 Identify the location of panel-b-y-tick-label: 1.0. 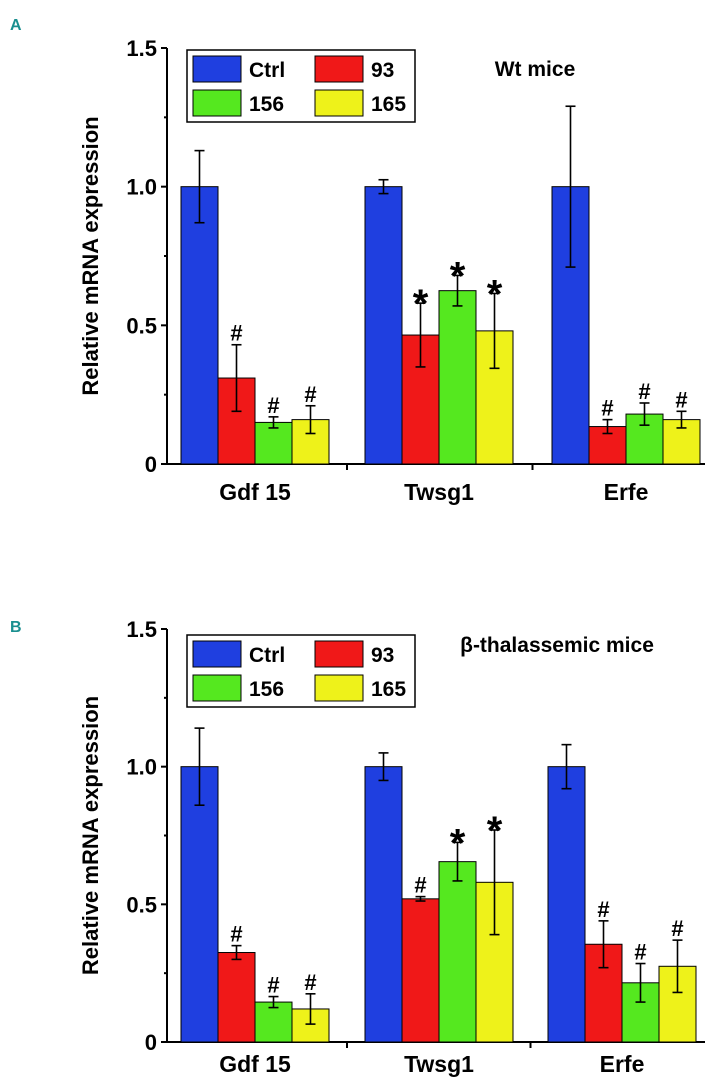
(141, 767).